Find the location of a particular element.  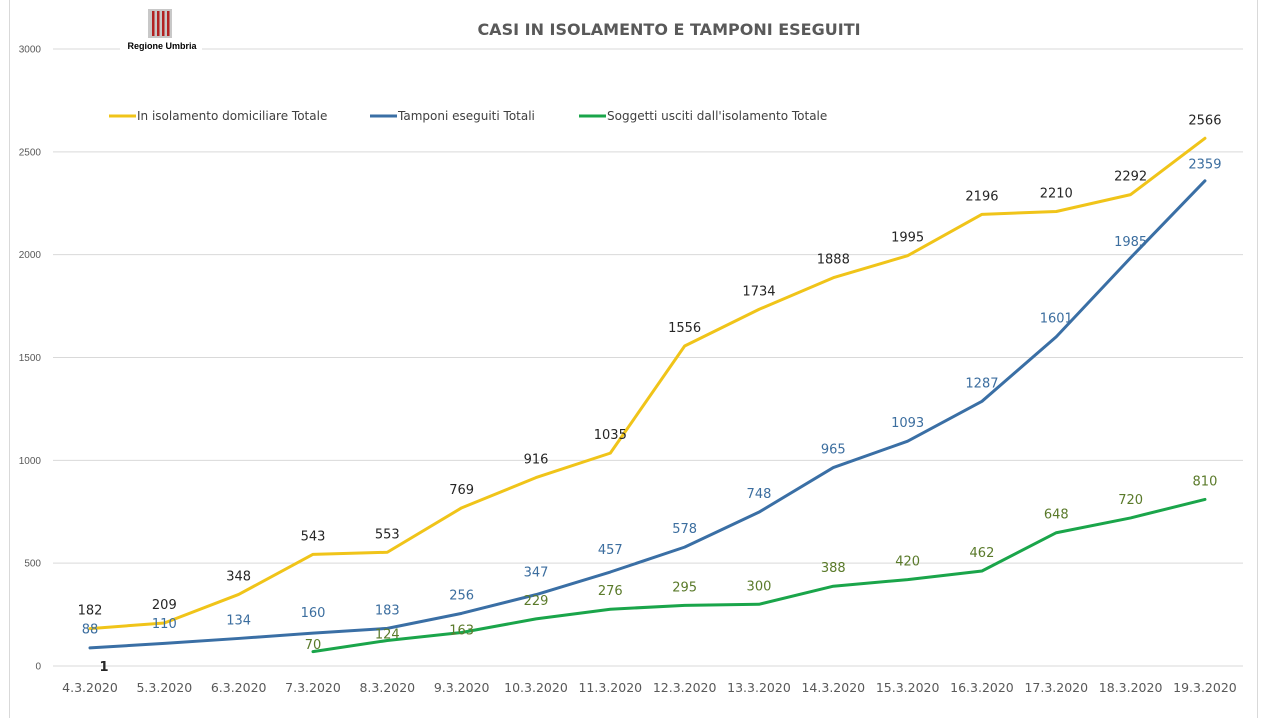

data-label: 578 is located at coordinates (684, 529).